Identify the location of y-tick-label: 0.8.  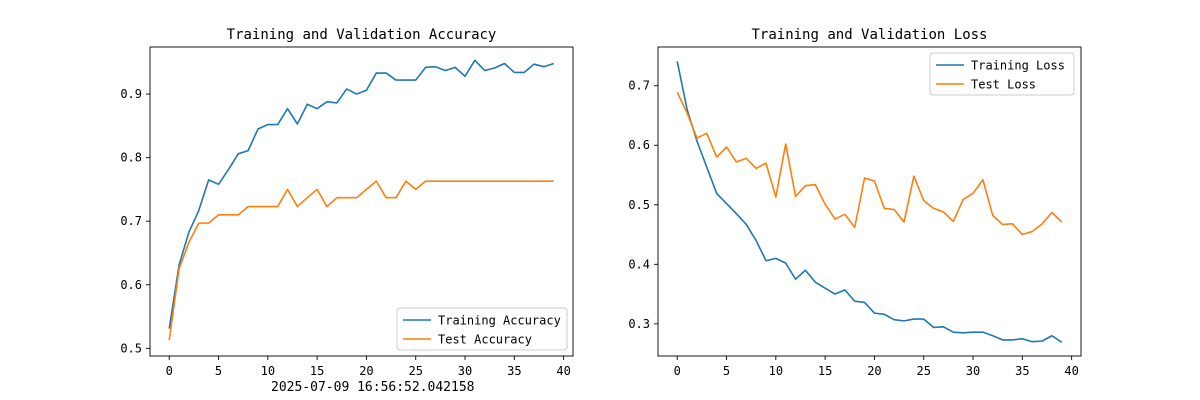
(131, 158).